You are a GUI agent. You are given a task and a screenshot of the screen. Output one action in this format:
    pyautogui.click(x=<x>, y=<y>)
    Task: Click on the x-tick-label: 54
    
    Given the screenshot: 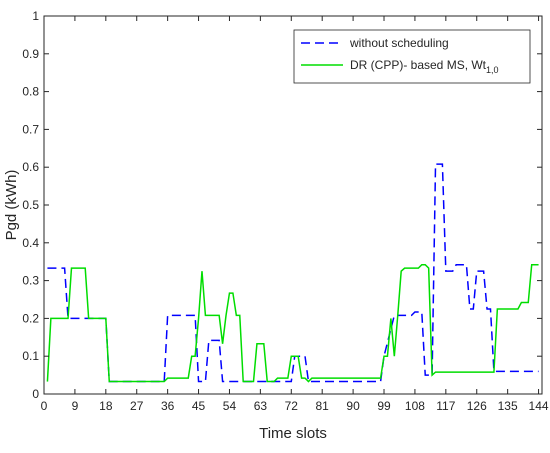 What is the action you would take?
    pyautogui.click(x=230, y=406)
    